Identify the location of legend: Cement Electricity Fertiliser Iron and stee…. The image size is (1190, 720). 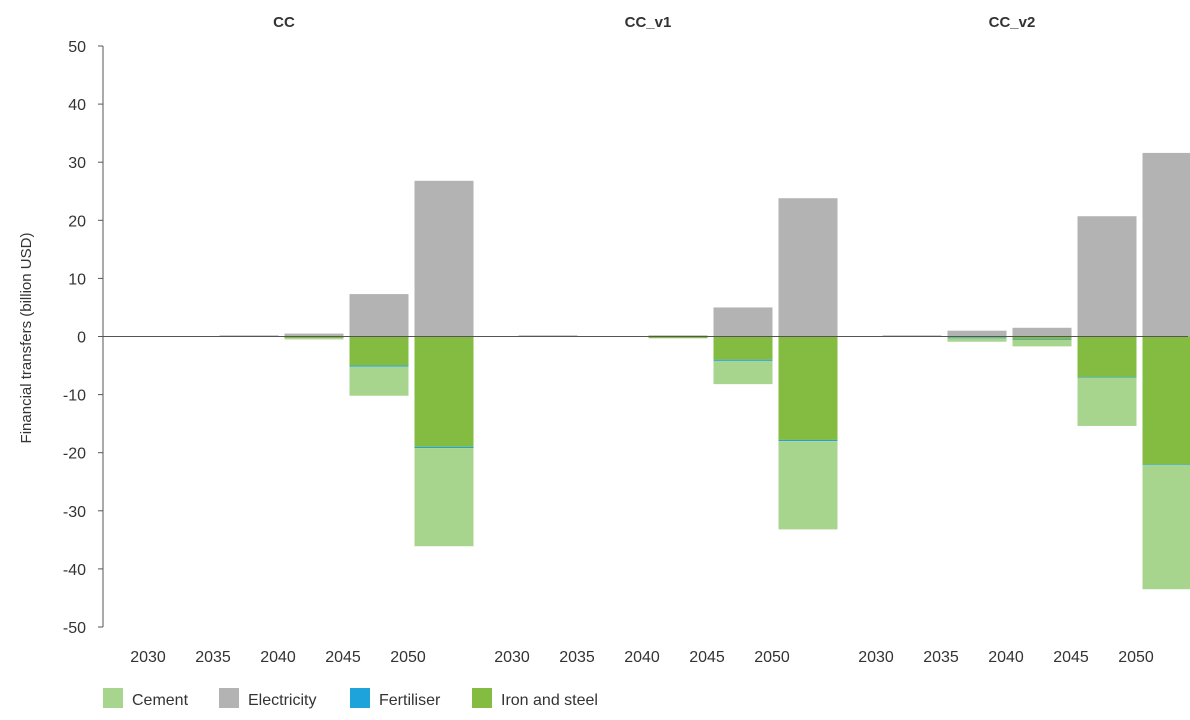
(350, 698).